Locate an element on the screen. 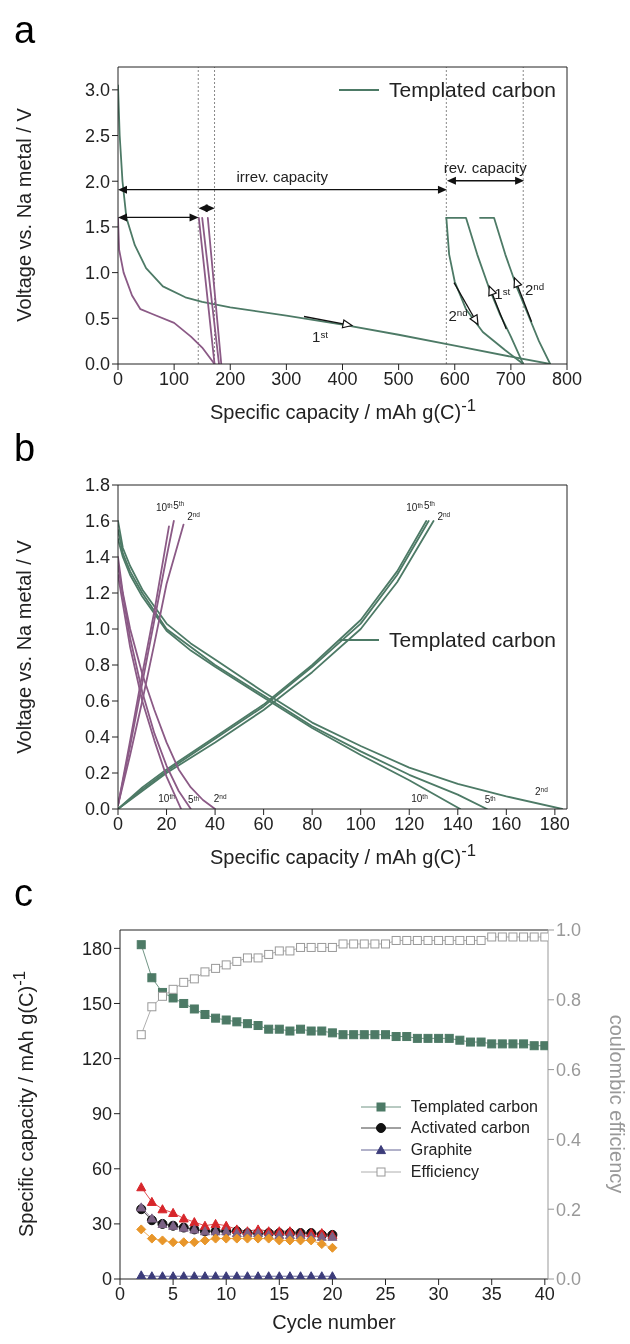 The image size is (630, 1344). chart-title: b is located at coordinates (25, 448).